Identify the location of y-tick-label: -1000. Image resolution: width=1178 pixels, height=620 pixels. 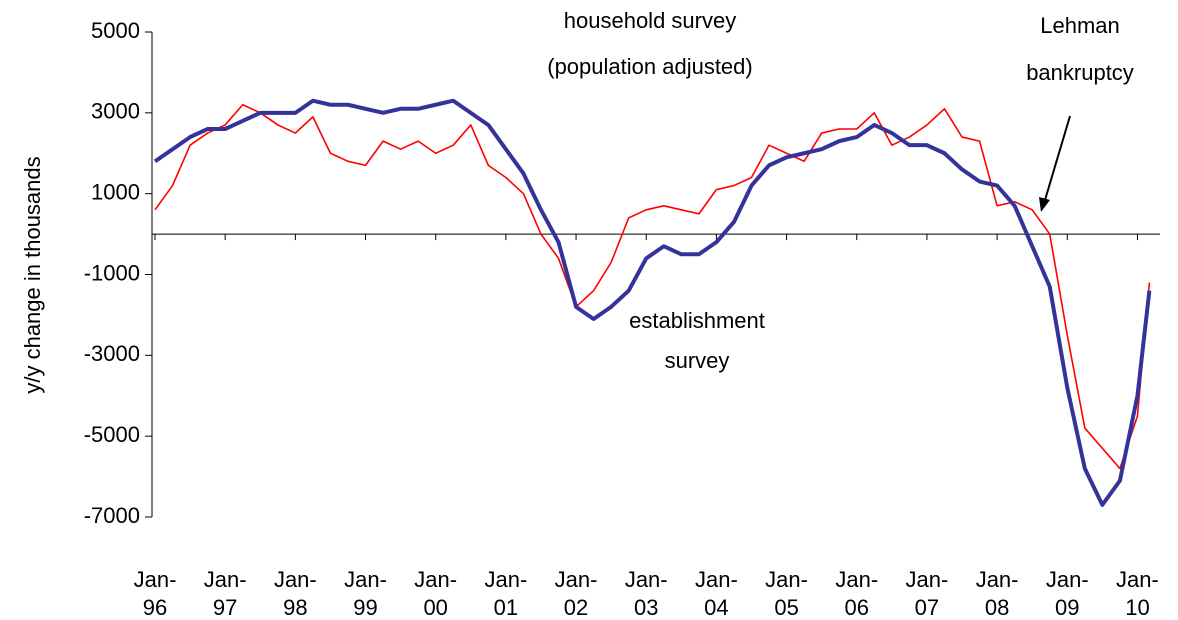
(112, 272).